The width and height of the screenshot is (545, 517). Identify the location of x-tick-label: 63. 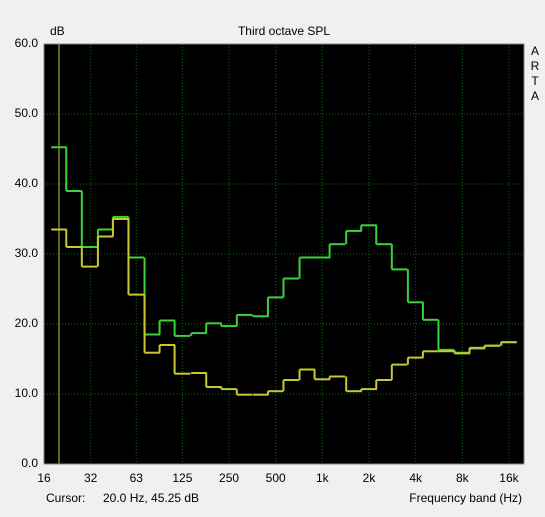
(137, 478).